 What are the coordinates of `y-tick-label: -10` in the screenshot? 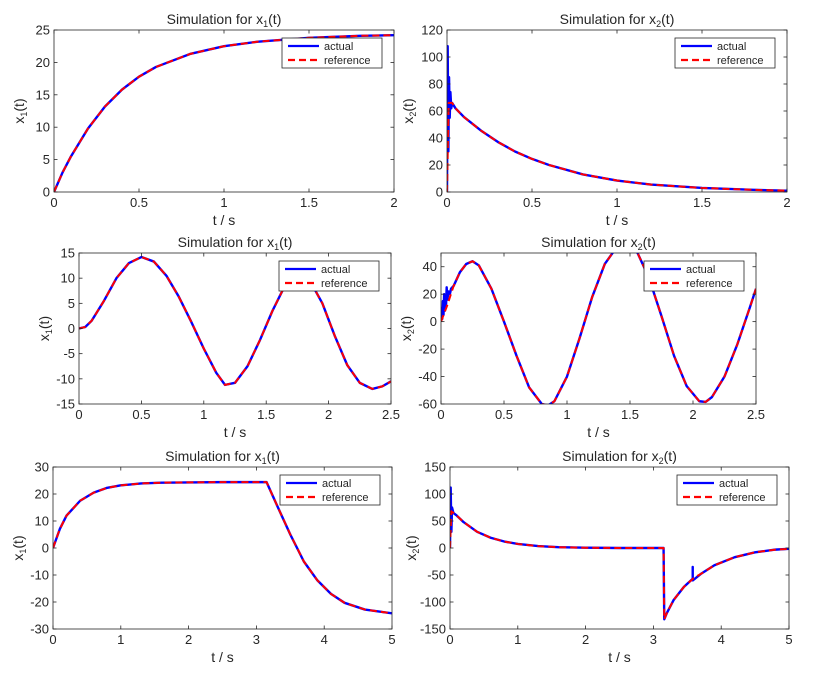 It's located at (39, 575).